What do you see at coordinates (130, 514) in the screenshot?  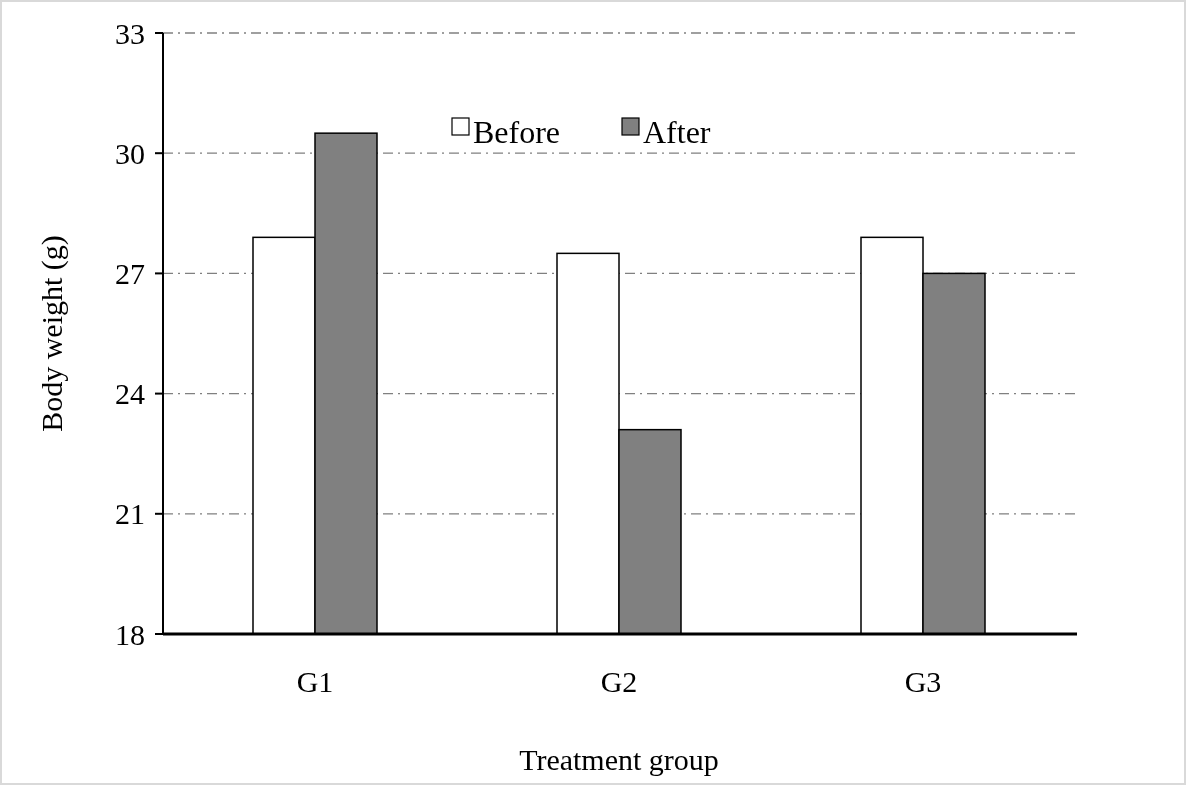 I see `y-tick-label: 21` at bounding box center [130, 514].